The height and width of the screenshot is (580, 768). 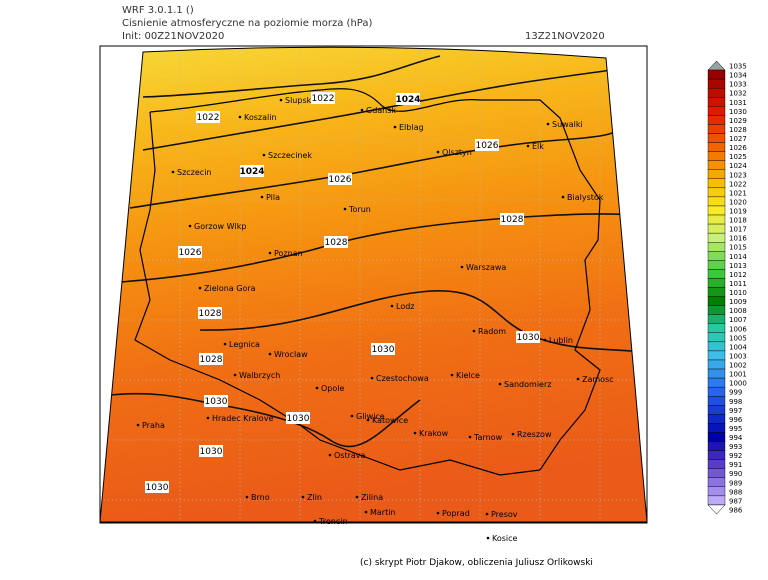 I want to click on isobar-label: 1026, so click(x=190, y=253).